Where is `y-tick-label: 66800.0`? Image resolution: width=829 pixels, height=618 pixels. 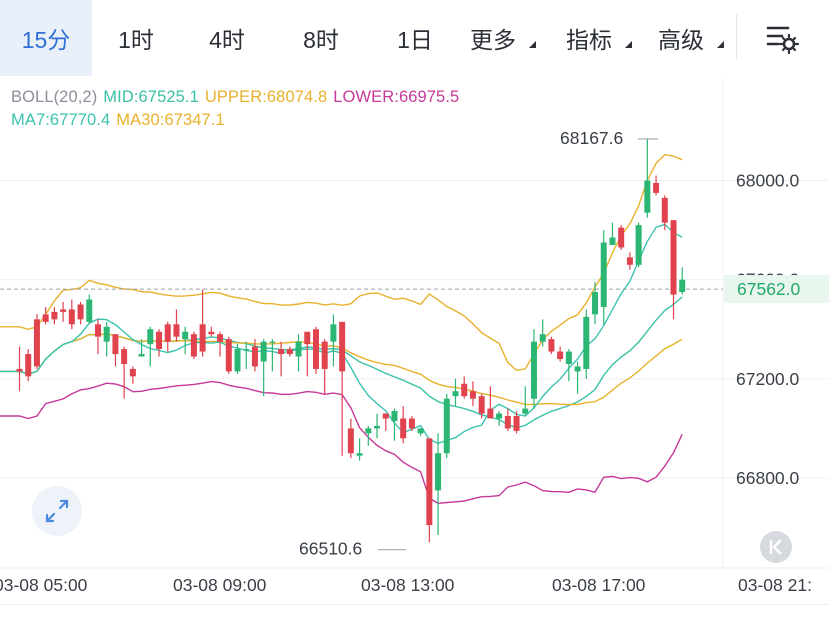 y-tick-label: 66800.0 is located at coordinates (768, 478).